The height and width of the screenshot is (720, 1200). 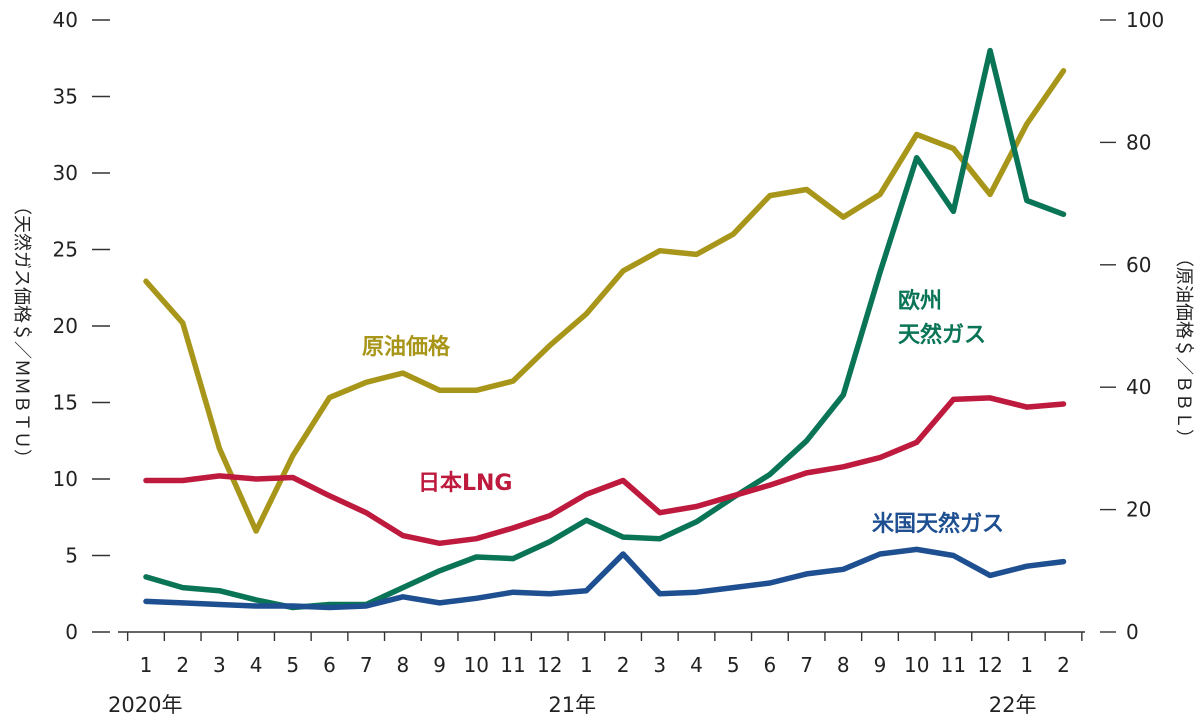 What do you see at coordinates (1138, 265) in the screenshot?
I see `right-tick-label: 60` at bounding box center [1138, 265].